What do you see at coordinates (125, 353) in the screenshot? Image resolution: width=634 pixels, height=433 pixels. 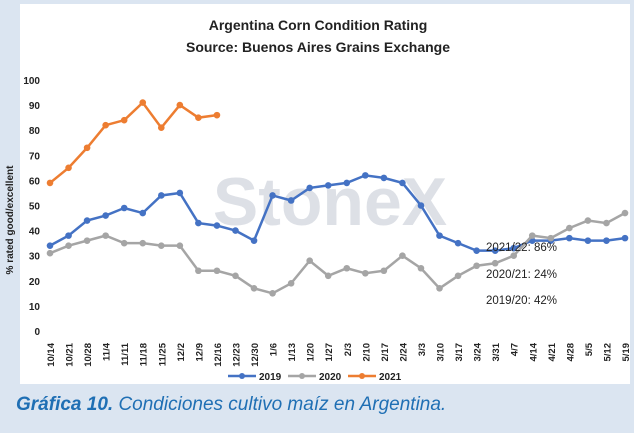 I see `x-tick-label: 11/11` at bounding box center [125, 353].